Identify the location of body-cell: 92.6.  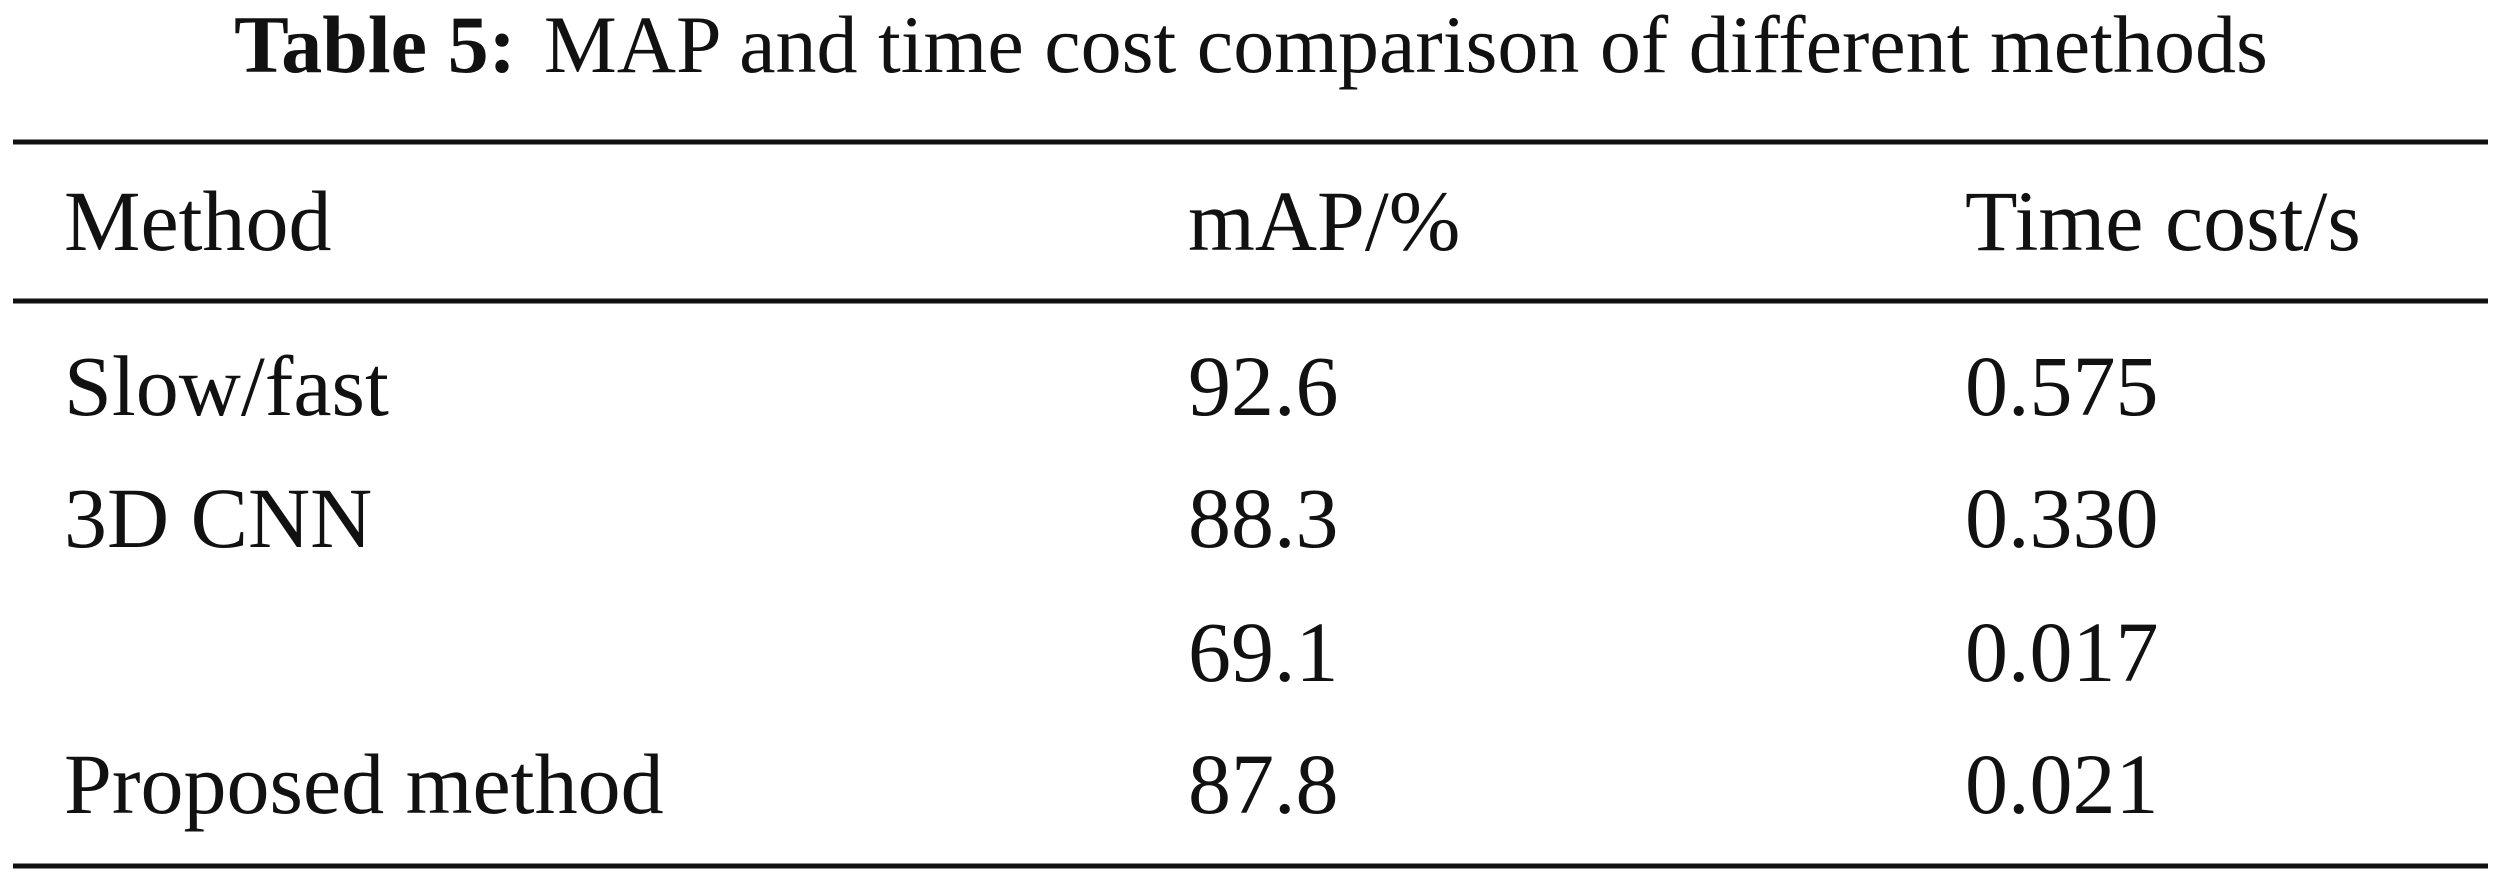
(1263, 386).